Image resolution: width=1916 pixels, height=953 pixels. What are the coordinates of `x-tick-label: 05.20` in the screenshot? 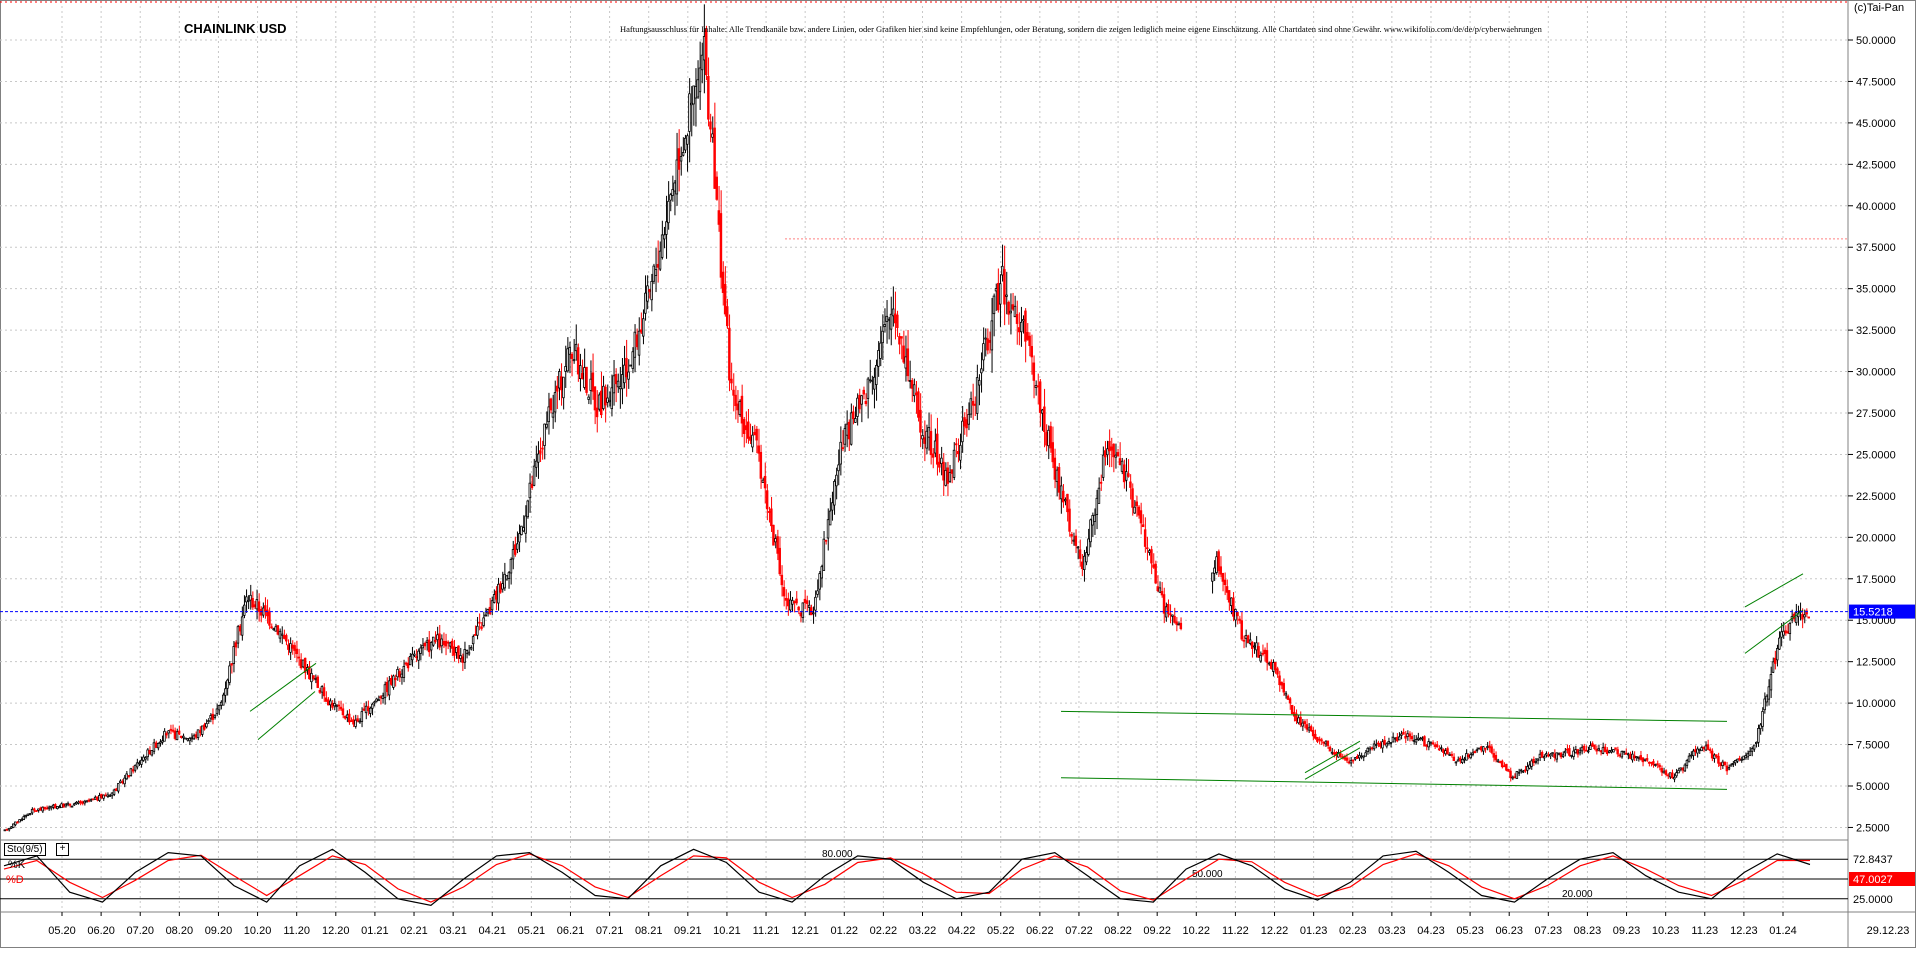 It's located at (62, 931).